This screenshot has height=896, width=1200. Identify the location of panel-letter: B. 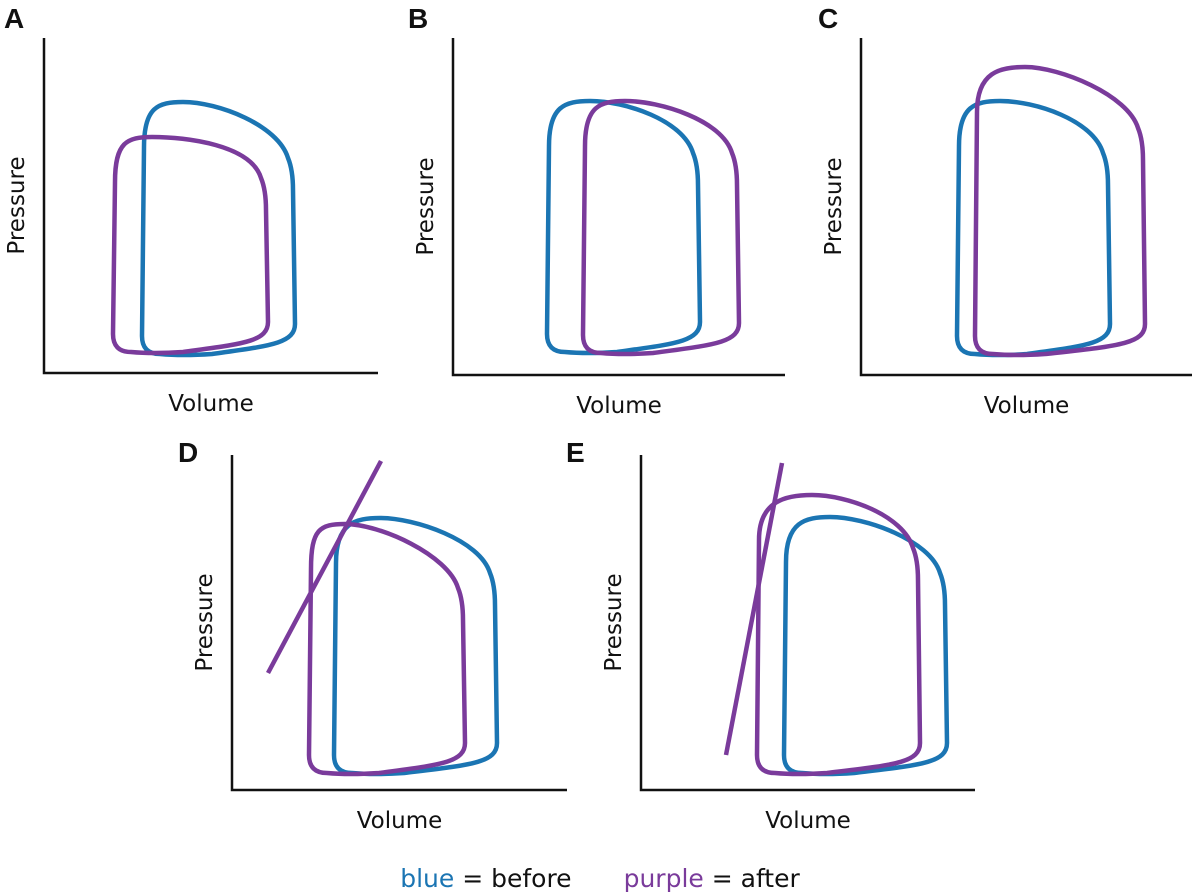
(418, 18).